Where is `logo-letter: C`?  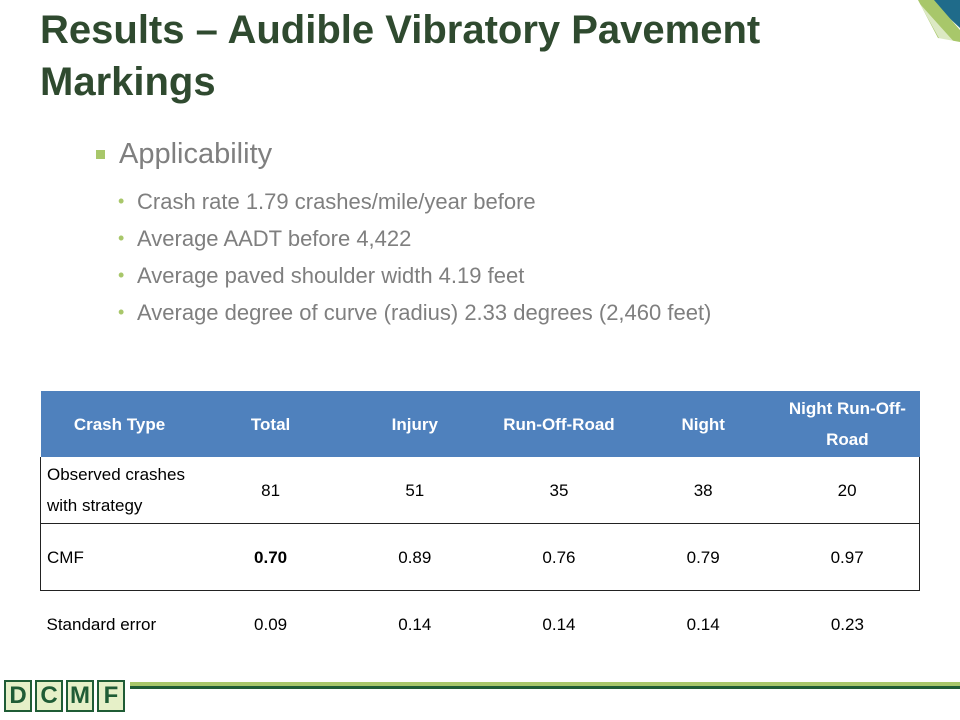 logo-letter: C is located at coordinates (49, 696).